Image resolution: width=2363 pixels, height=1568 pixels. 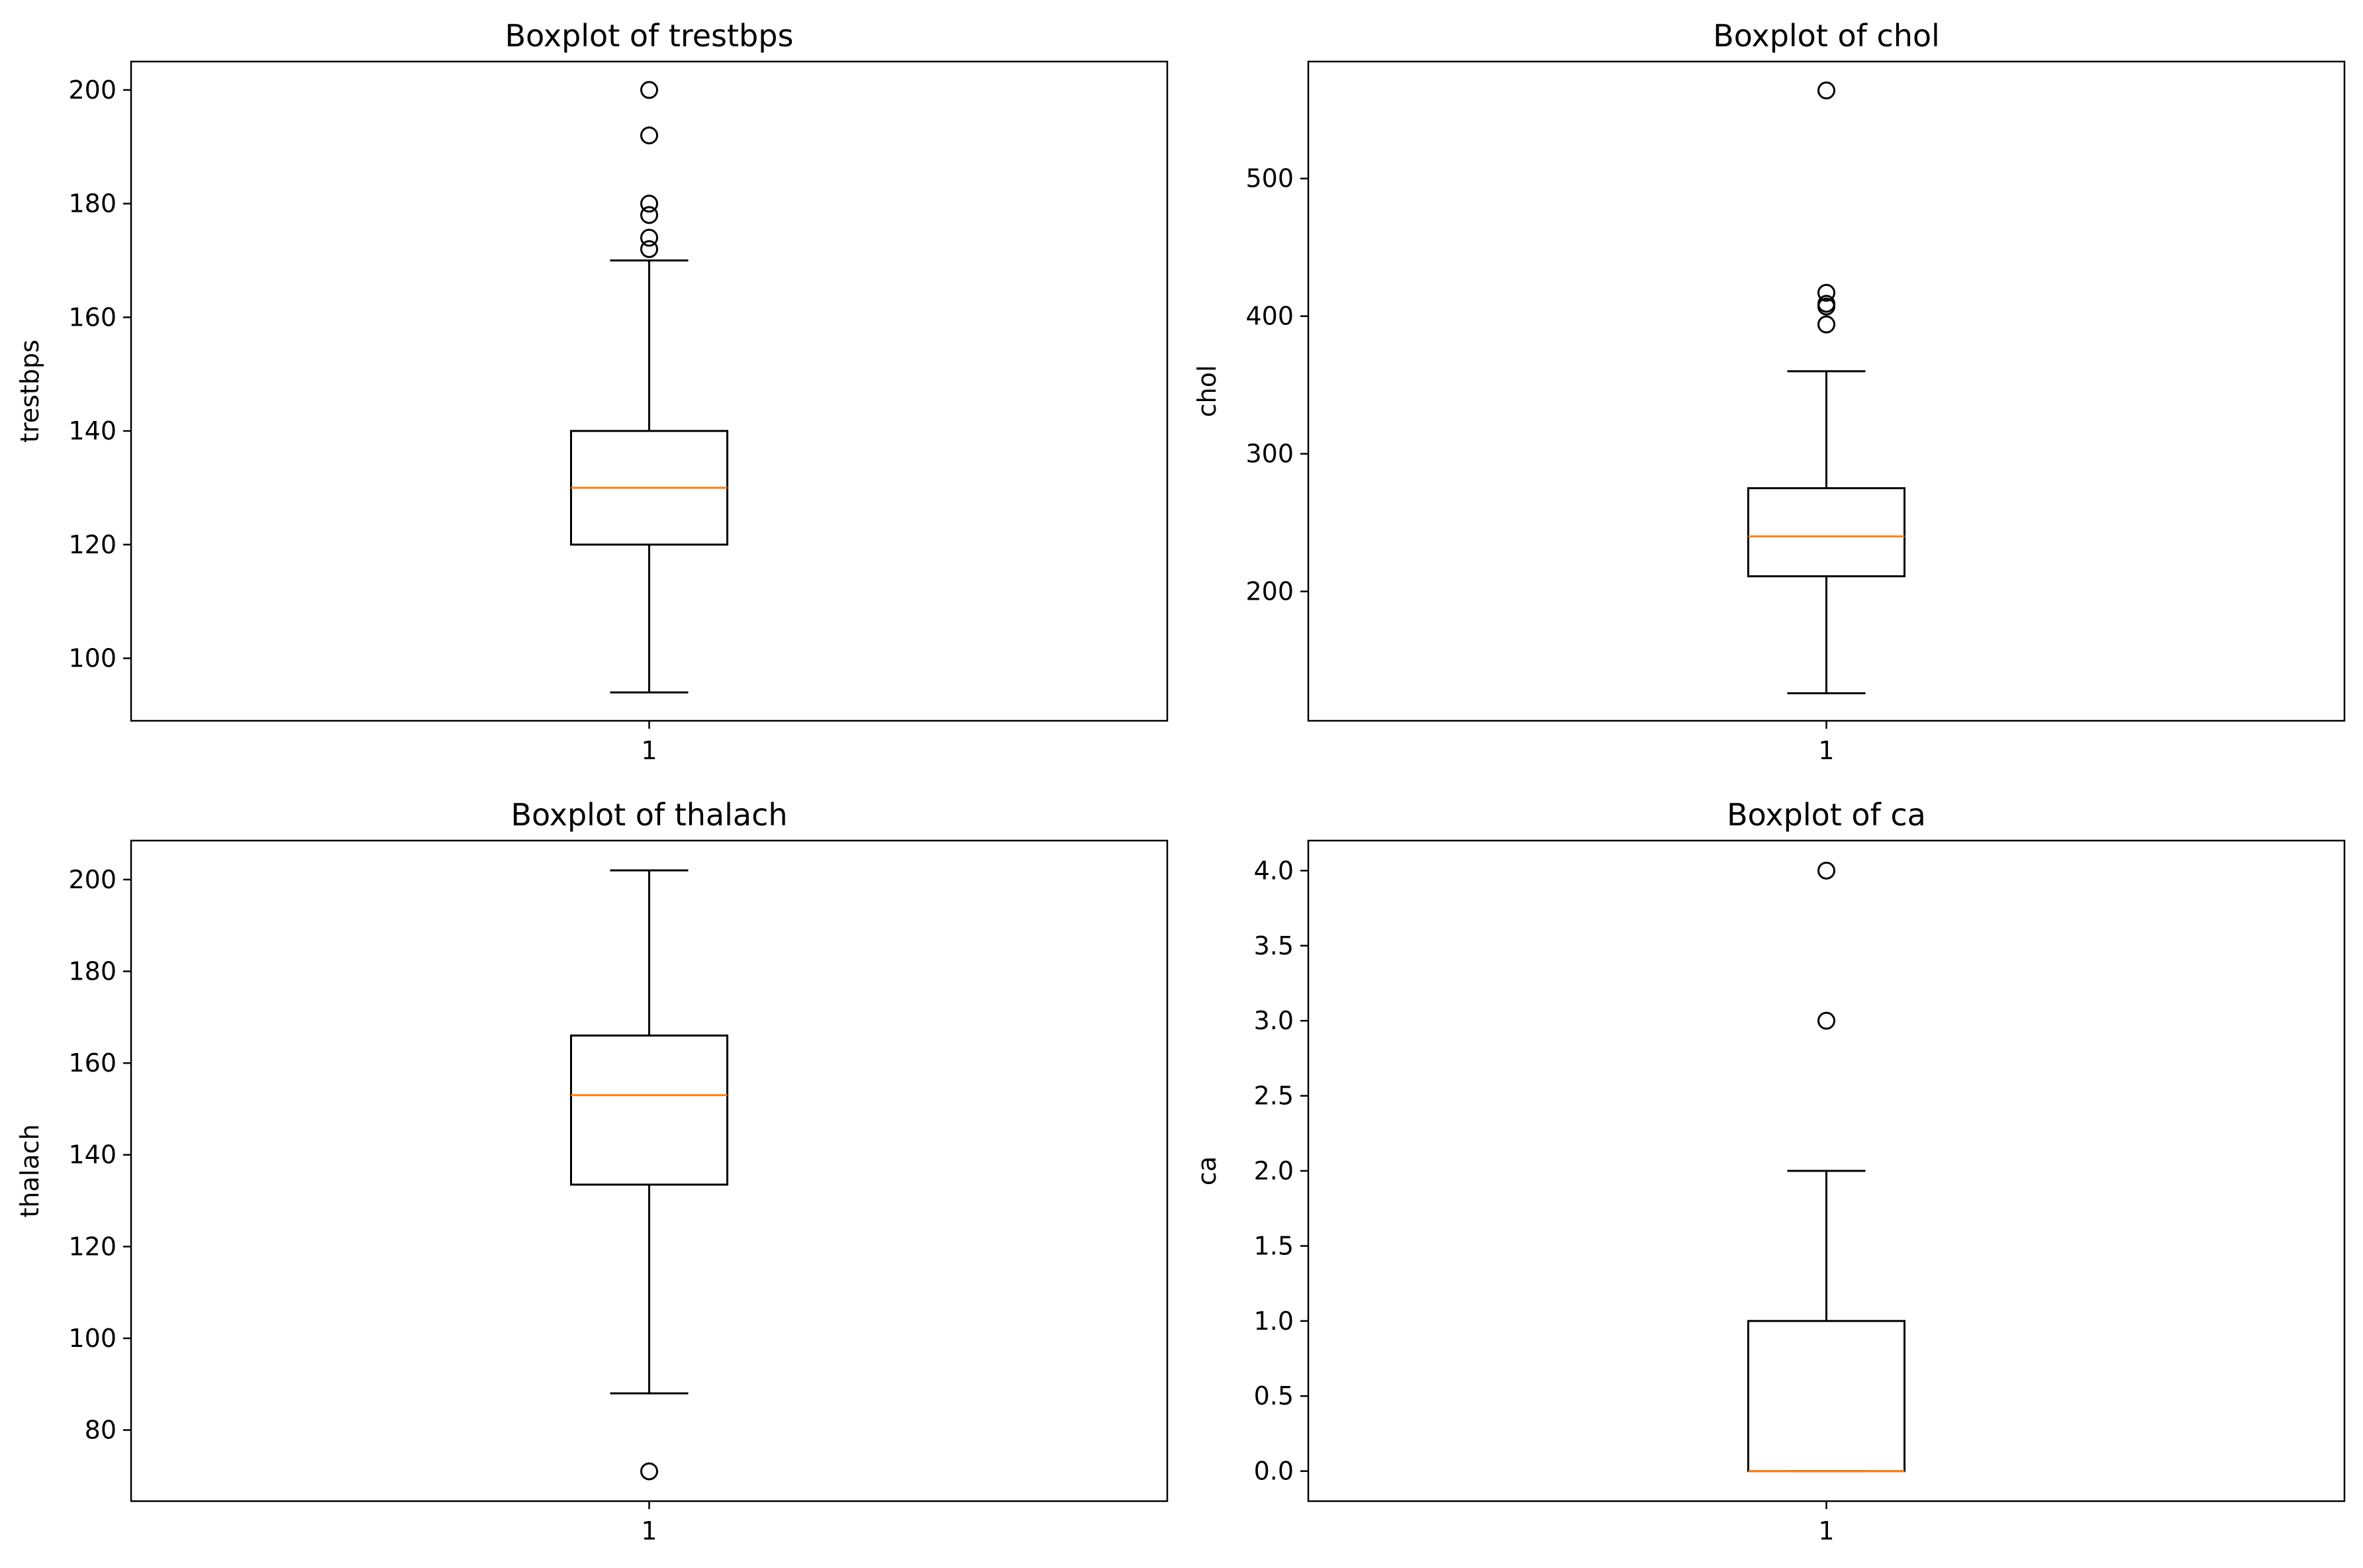 What do you see at coordinates (1274, 1021) in the screenshot?
I see `y-tick-label: 3.0` at bounding box center [1274, 1021].